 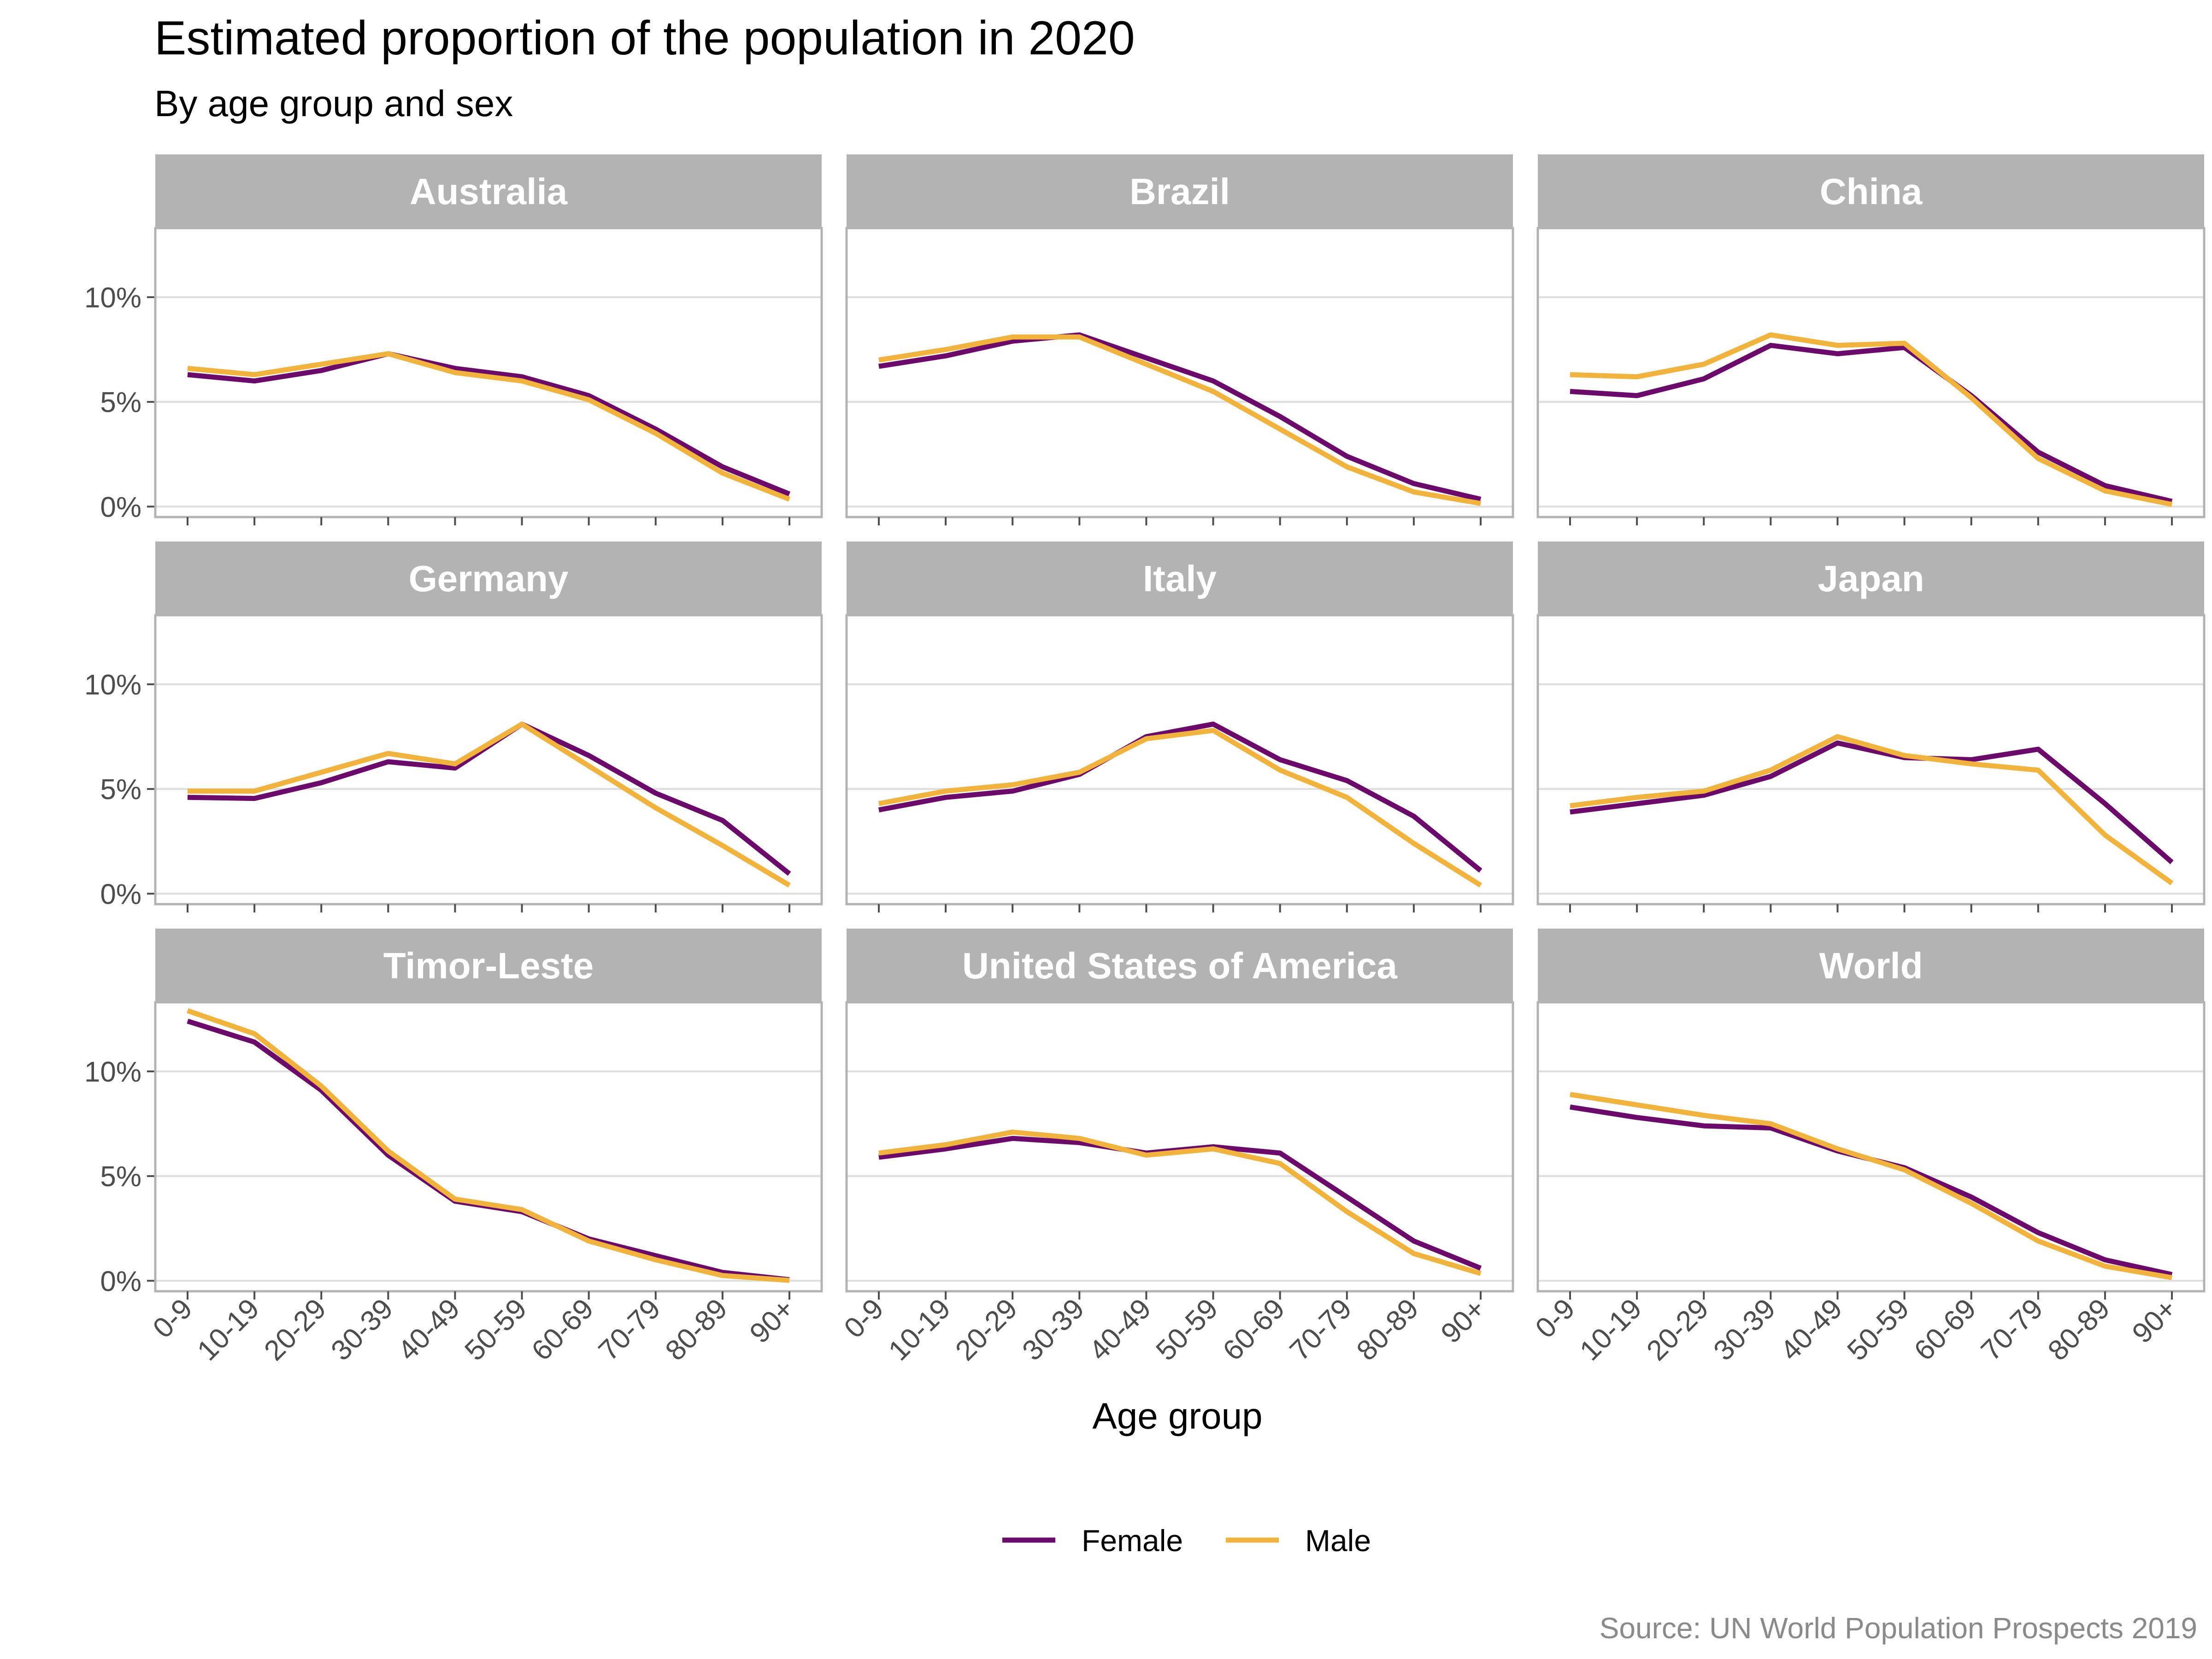 I want to click on panel-strip-label: Japan, so click(x=1871, y=578).